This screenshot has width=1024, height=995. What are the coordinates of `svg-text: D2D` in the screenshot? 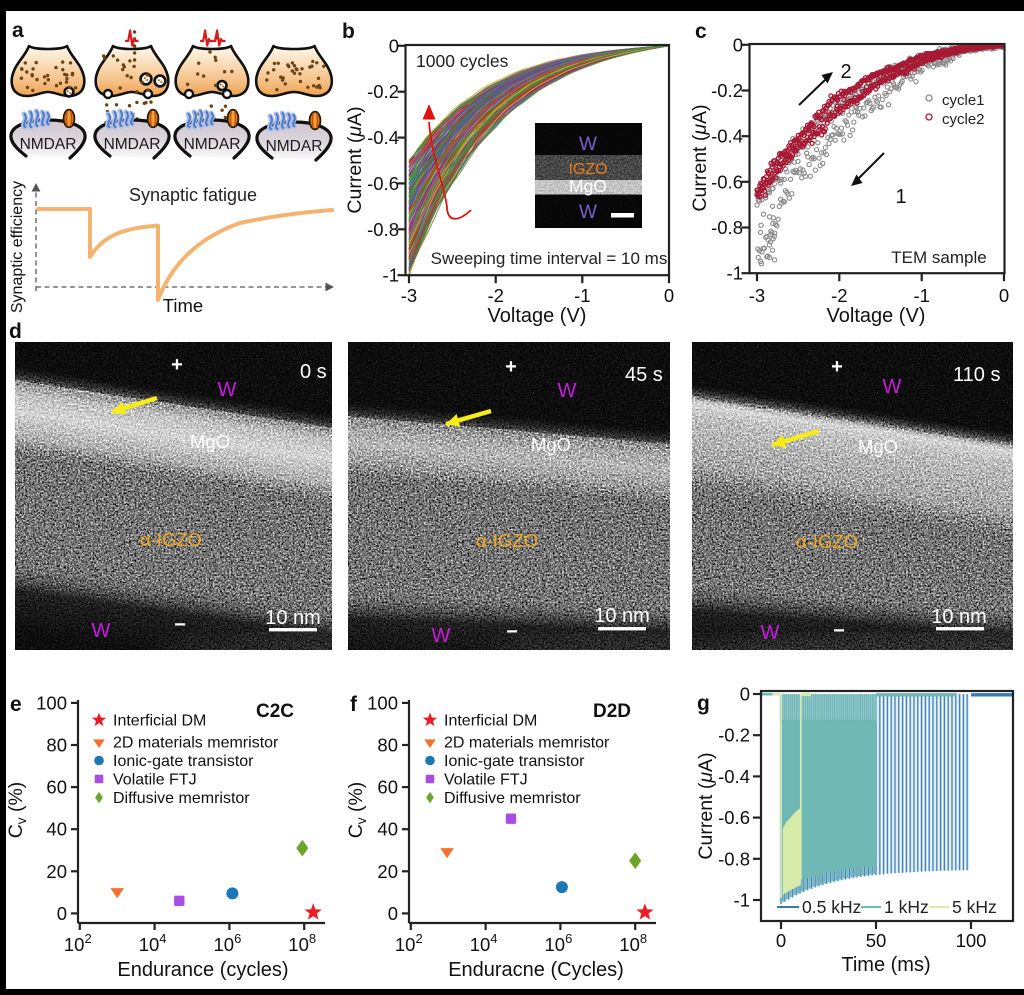 It's located at (612, 711).